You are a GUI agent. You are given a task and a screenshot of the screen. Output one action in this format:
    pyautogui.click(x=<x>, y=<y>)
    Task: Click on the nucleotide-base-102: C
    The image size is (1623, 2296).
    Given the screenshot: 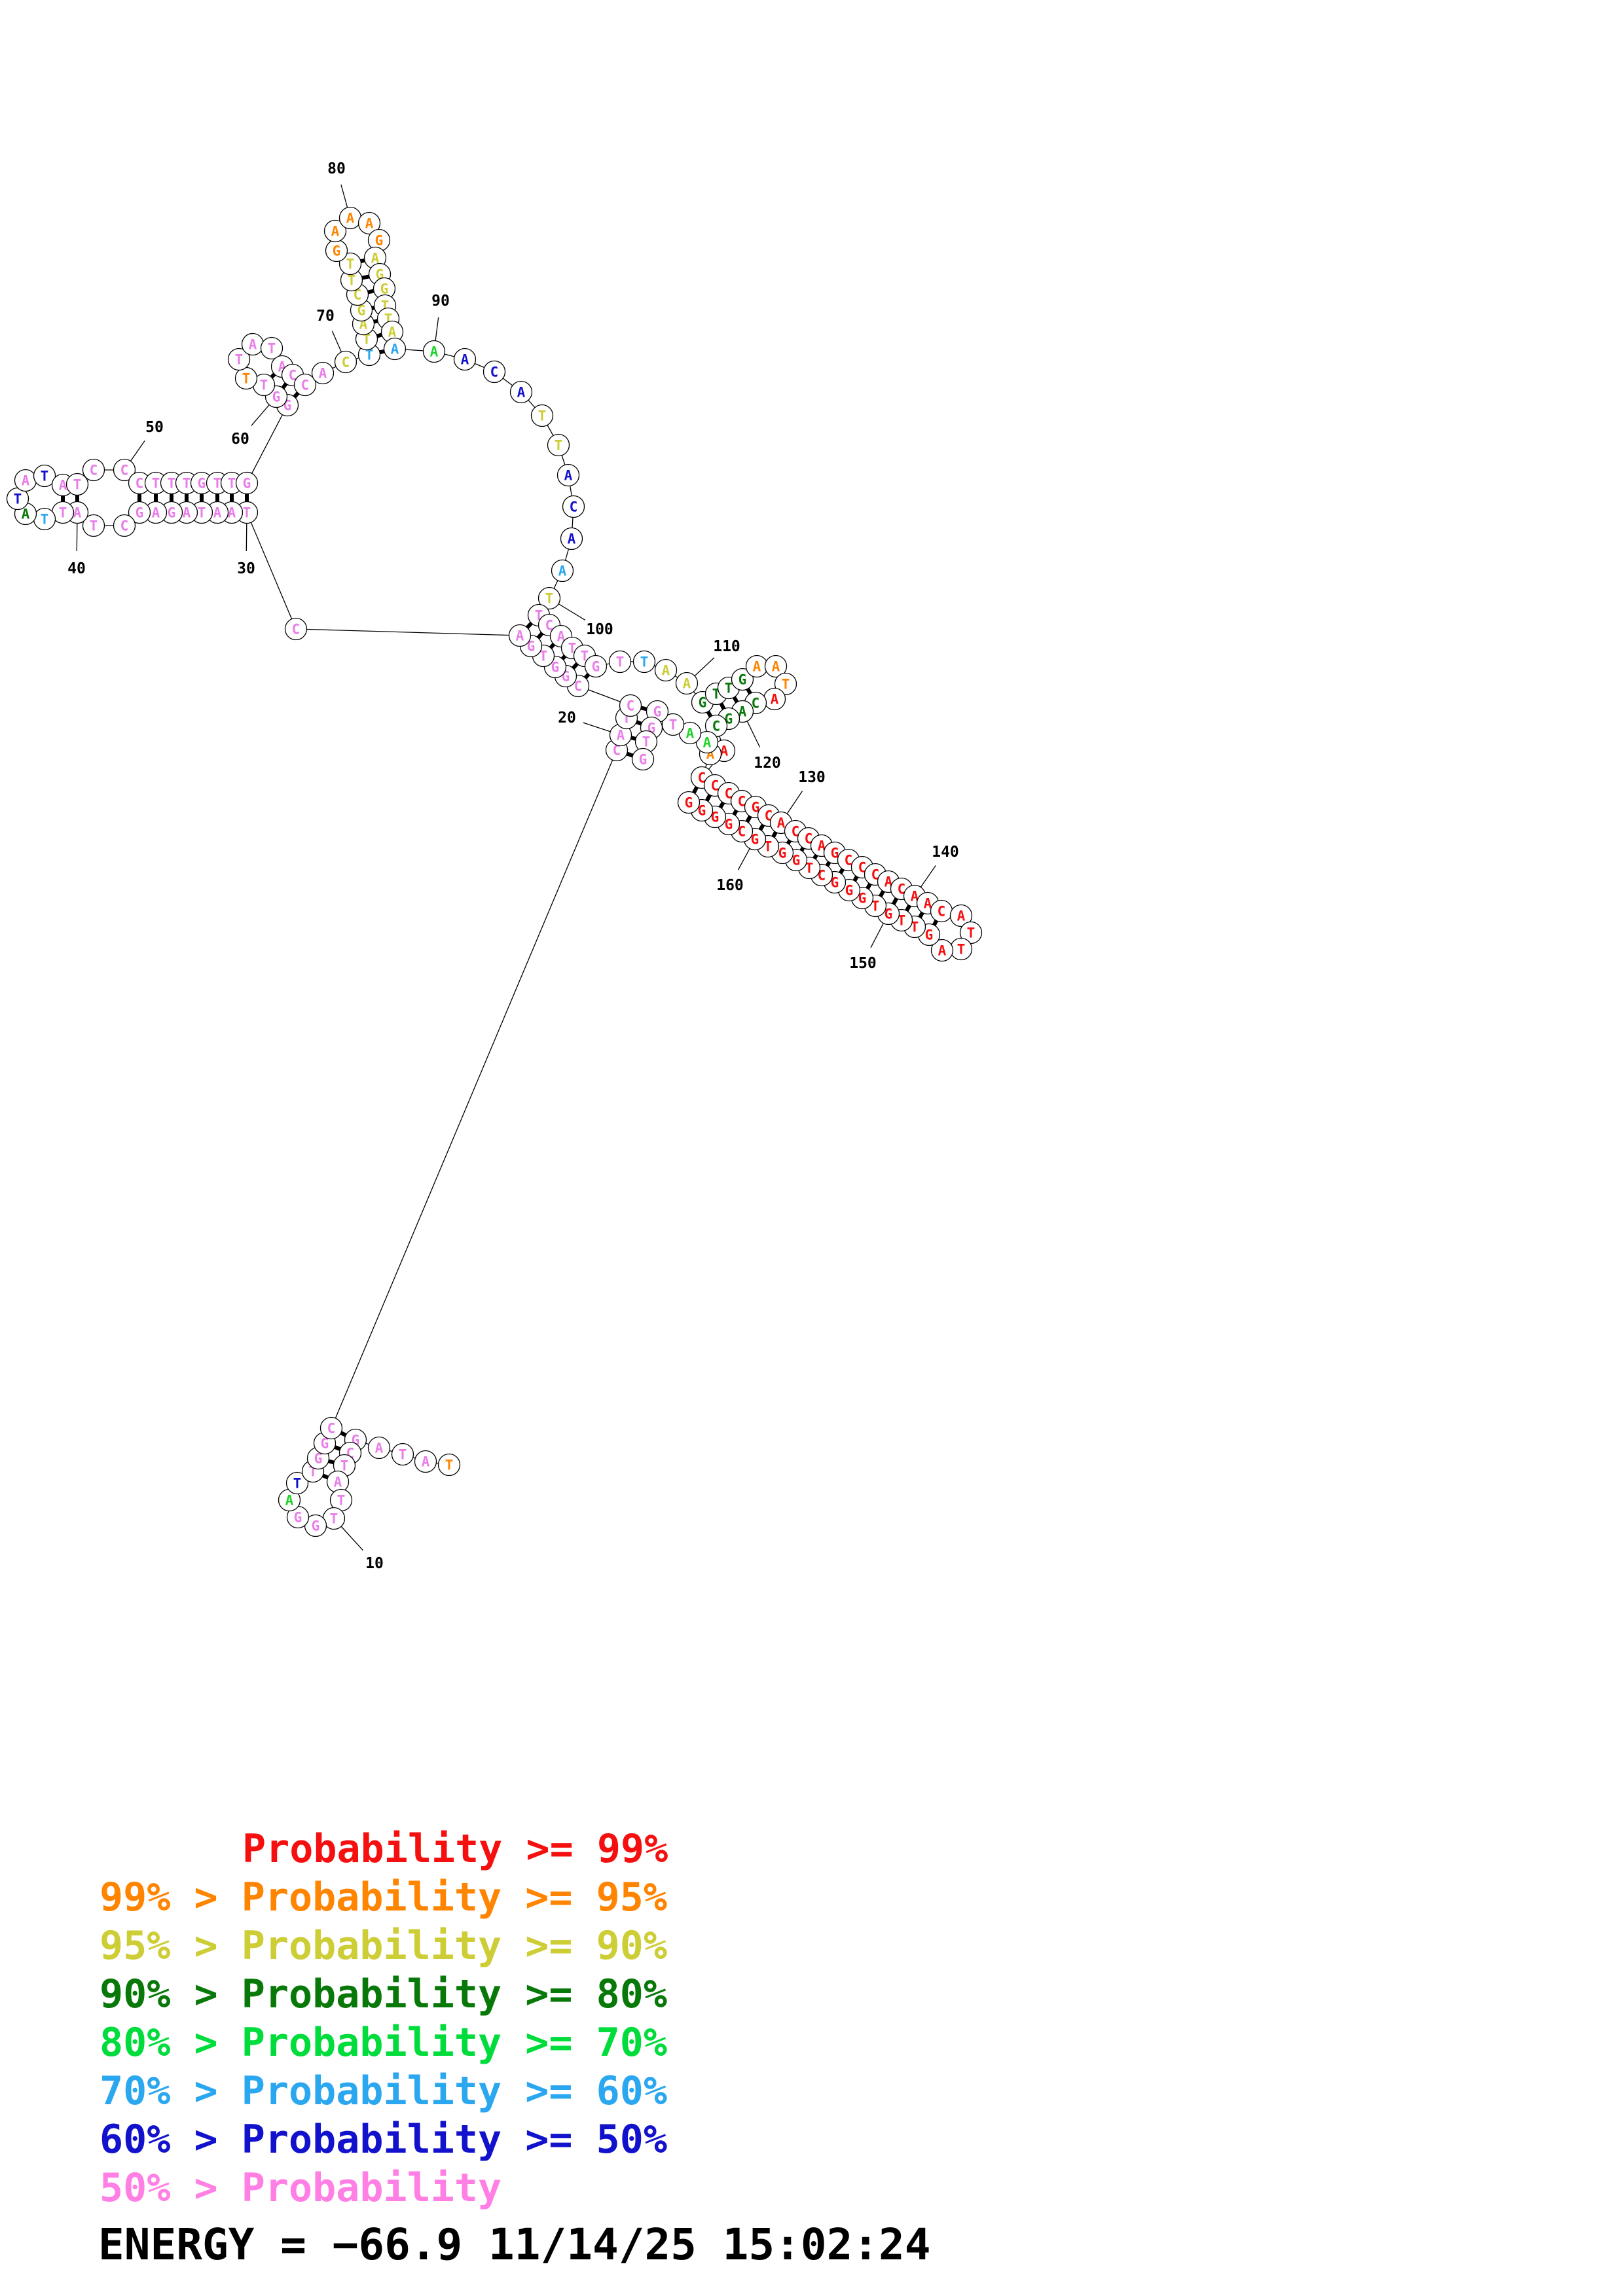 What is the action you would take?
    pyautogui.click(x=549, y=626)
    